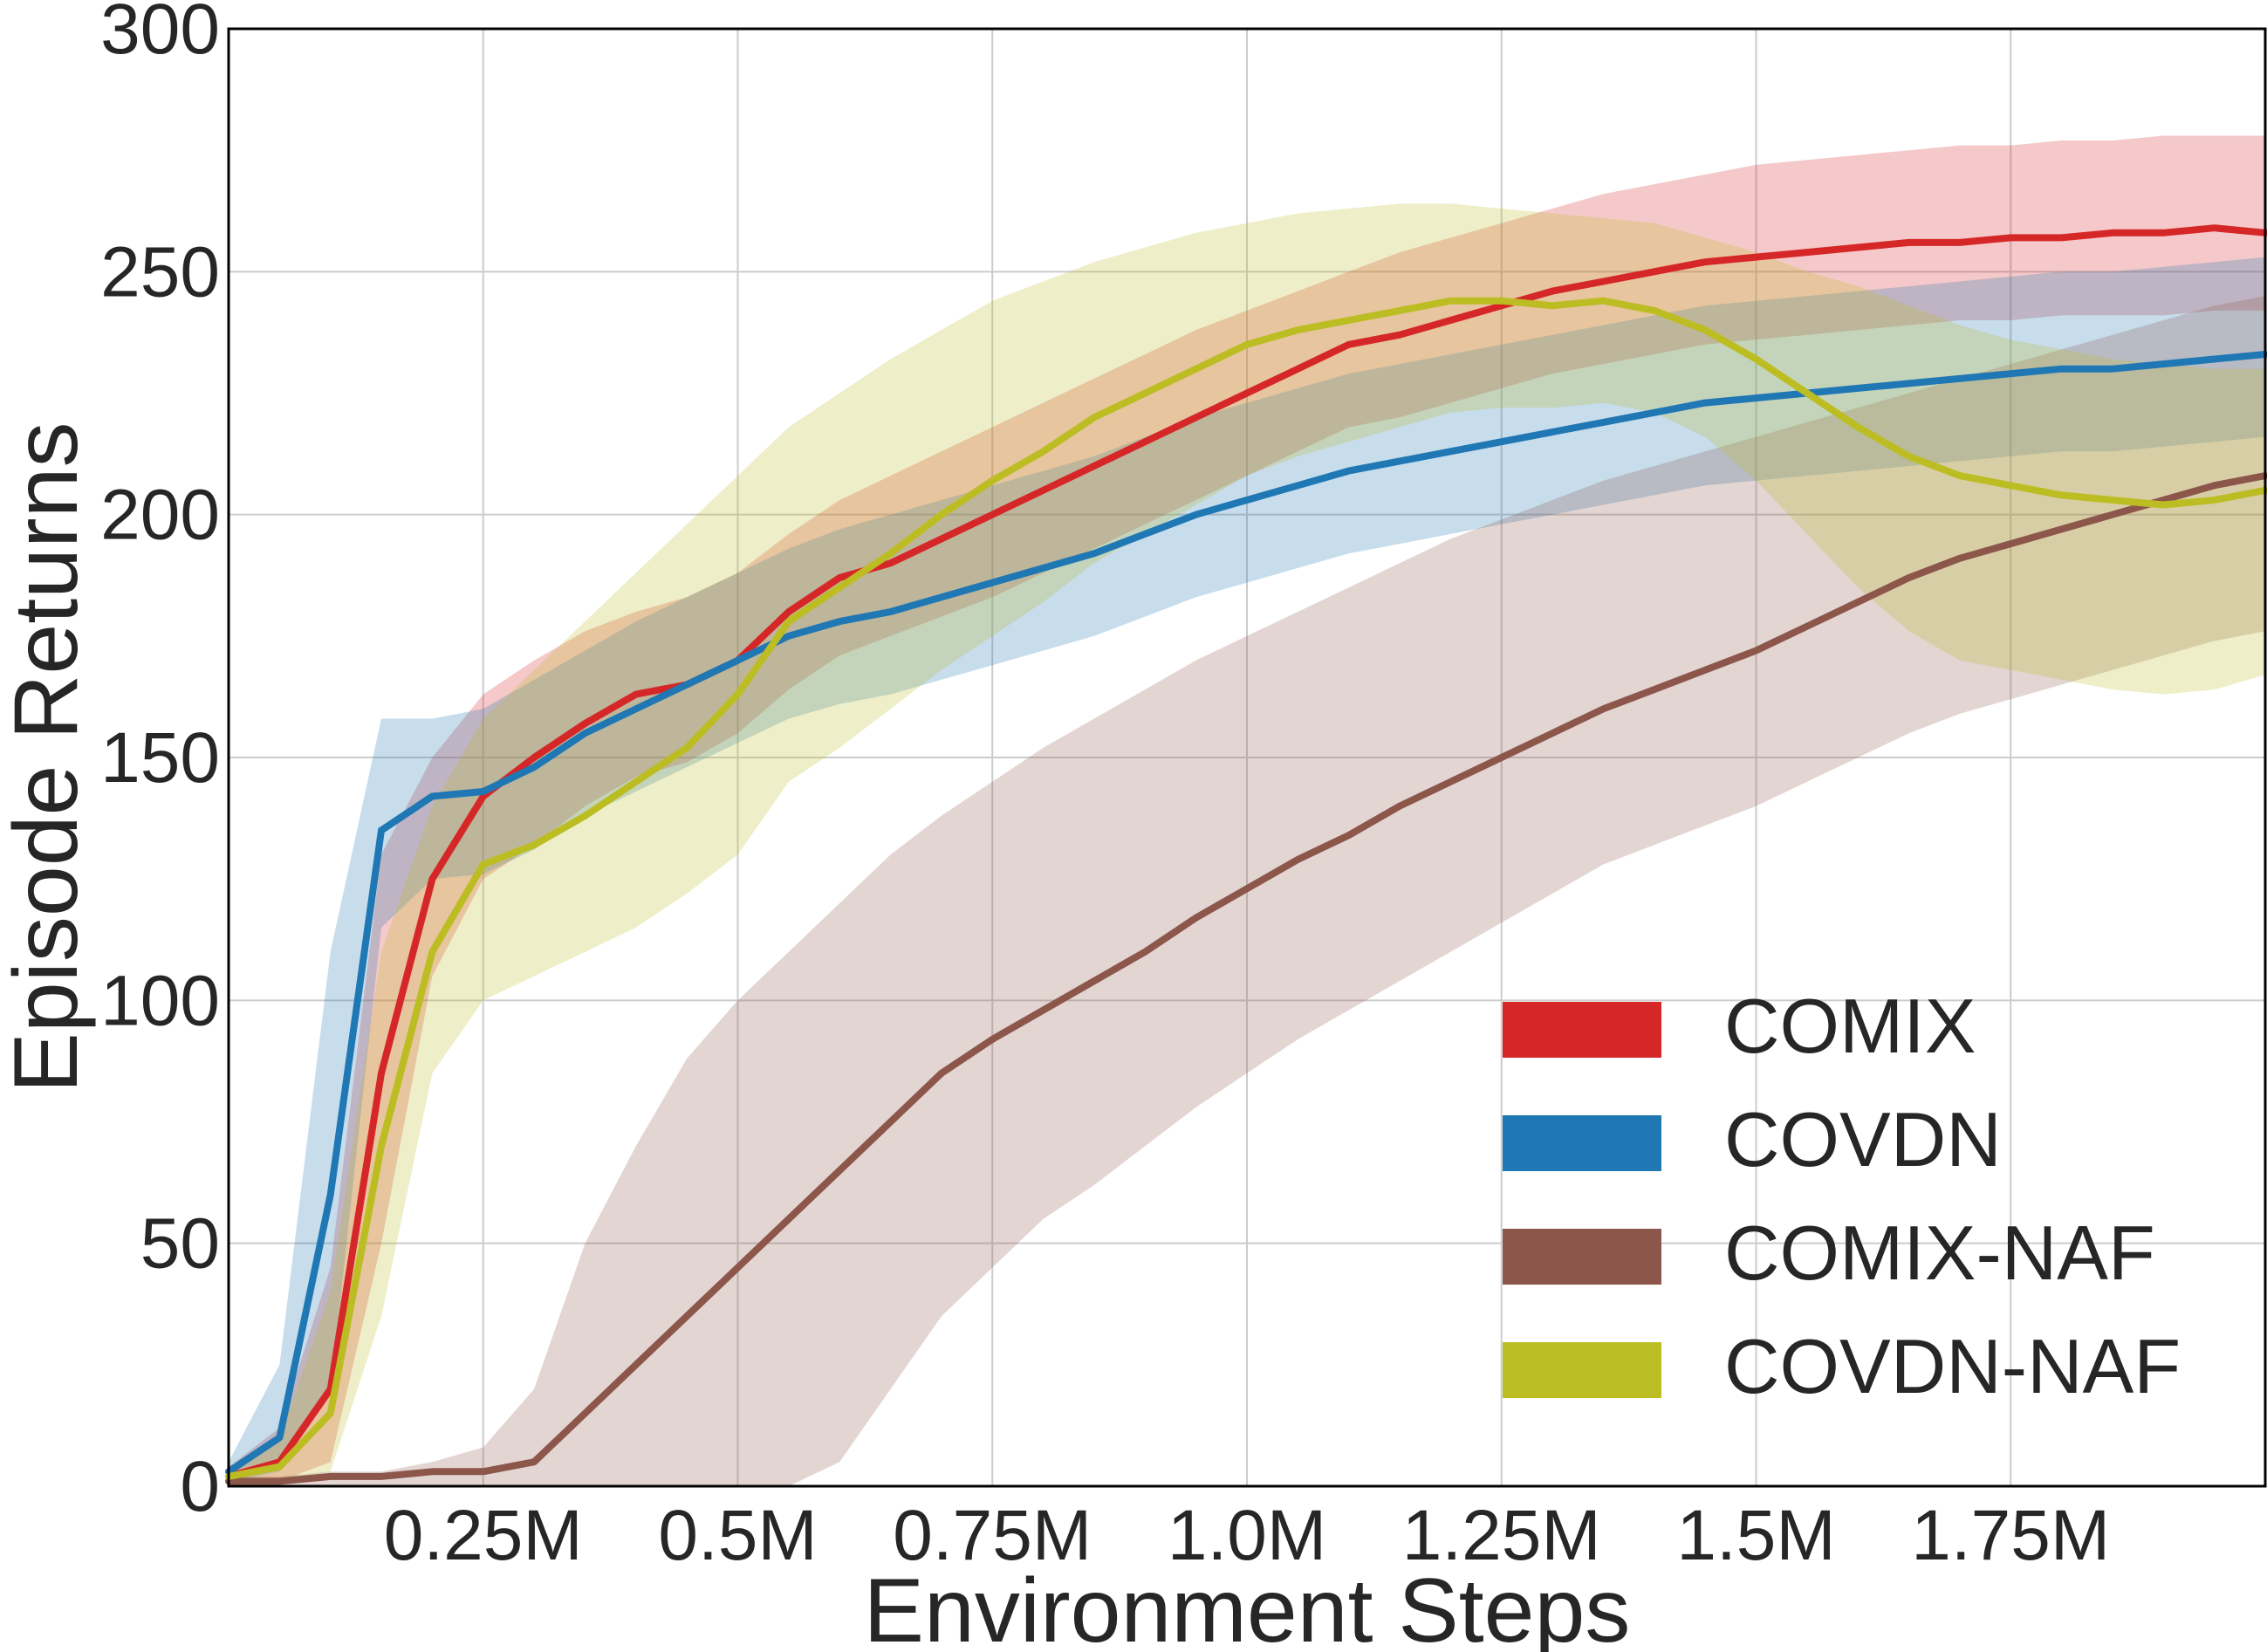 The width and height of the screenshot is (2267, 1652). What do you see at coordinates (160, 272) in the screenshot?
I see `y-tick-label: 250` at bounding box center [160, 272].